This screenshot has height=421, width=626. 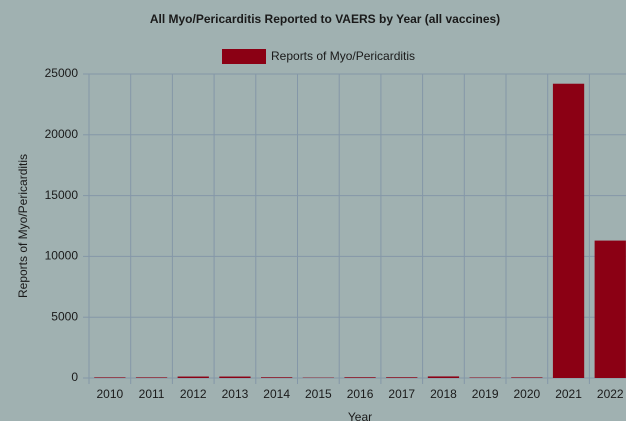 I want to click on x-tick-label: 2018, so click(x=443, y=394).